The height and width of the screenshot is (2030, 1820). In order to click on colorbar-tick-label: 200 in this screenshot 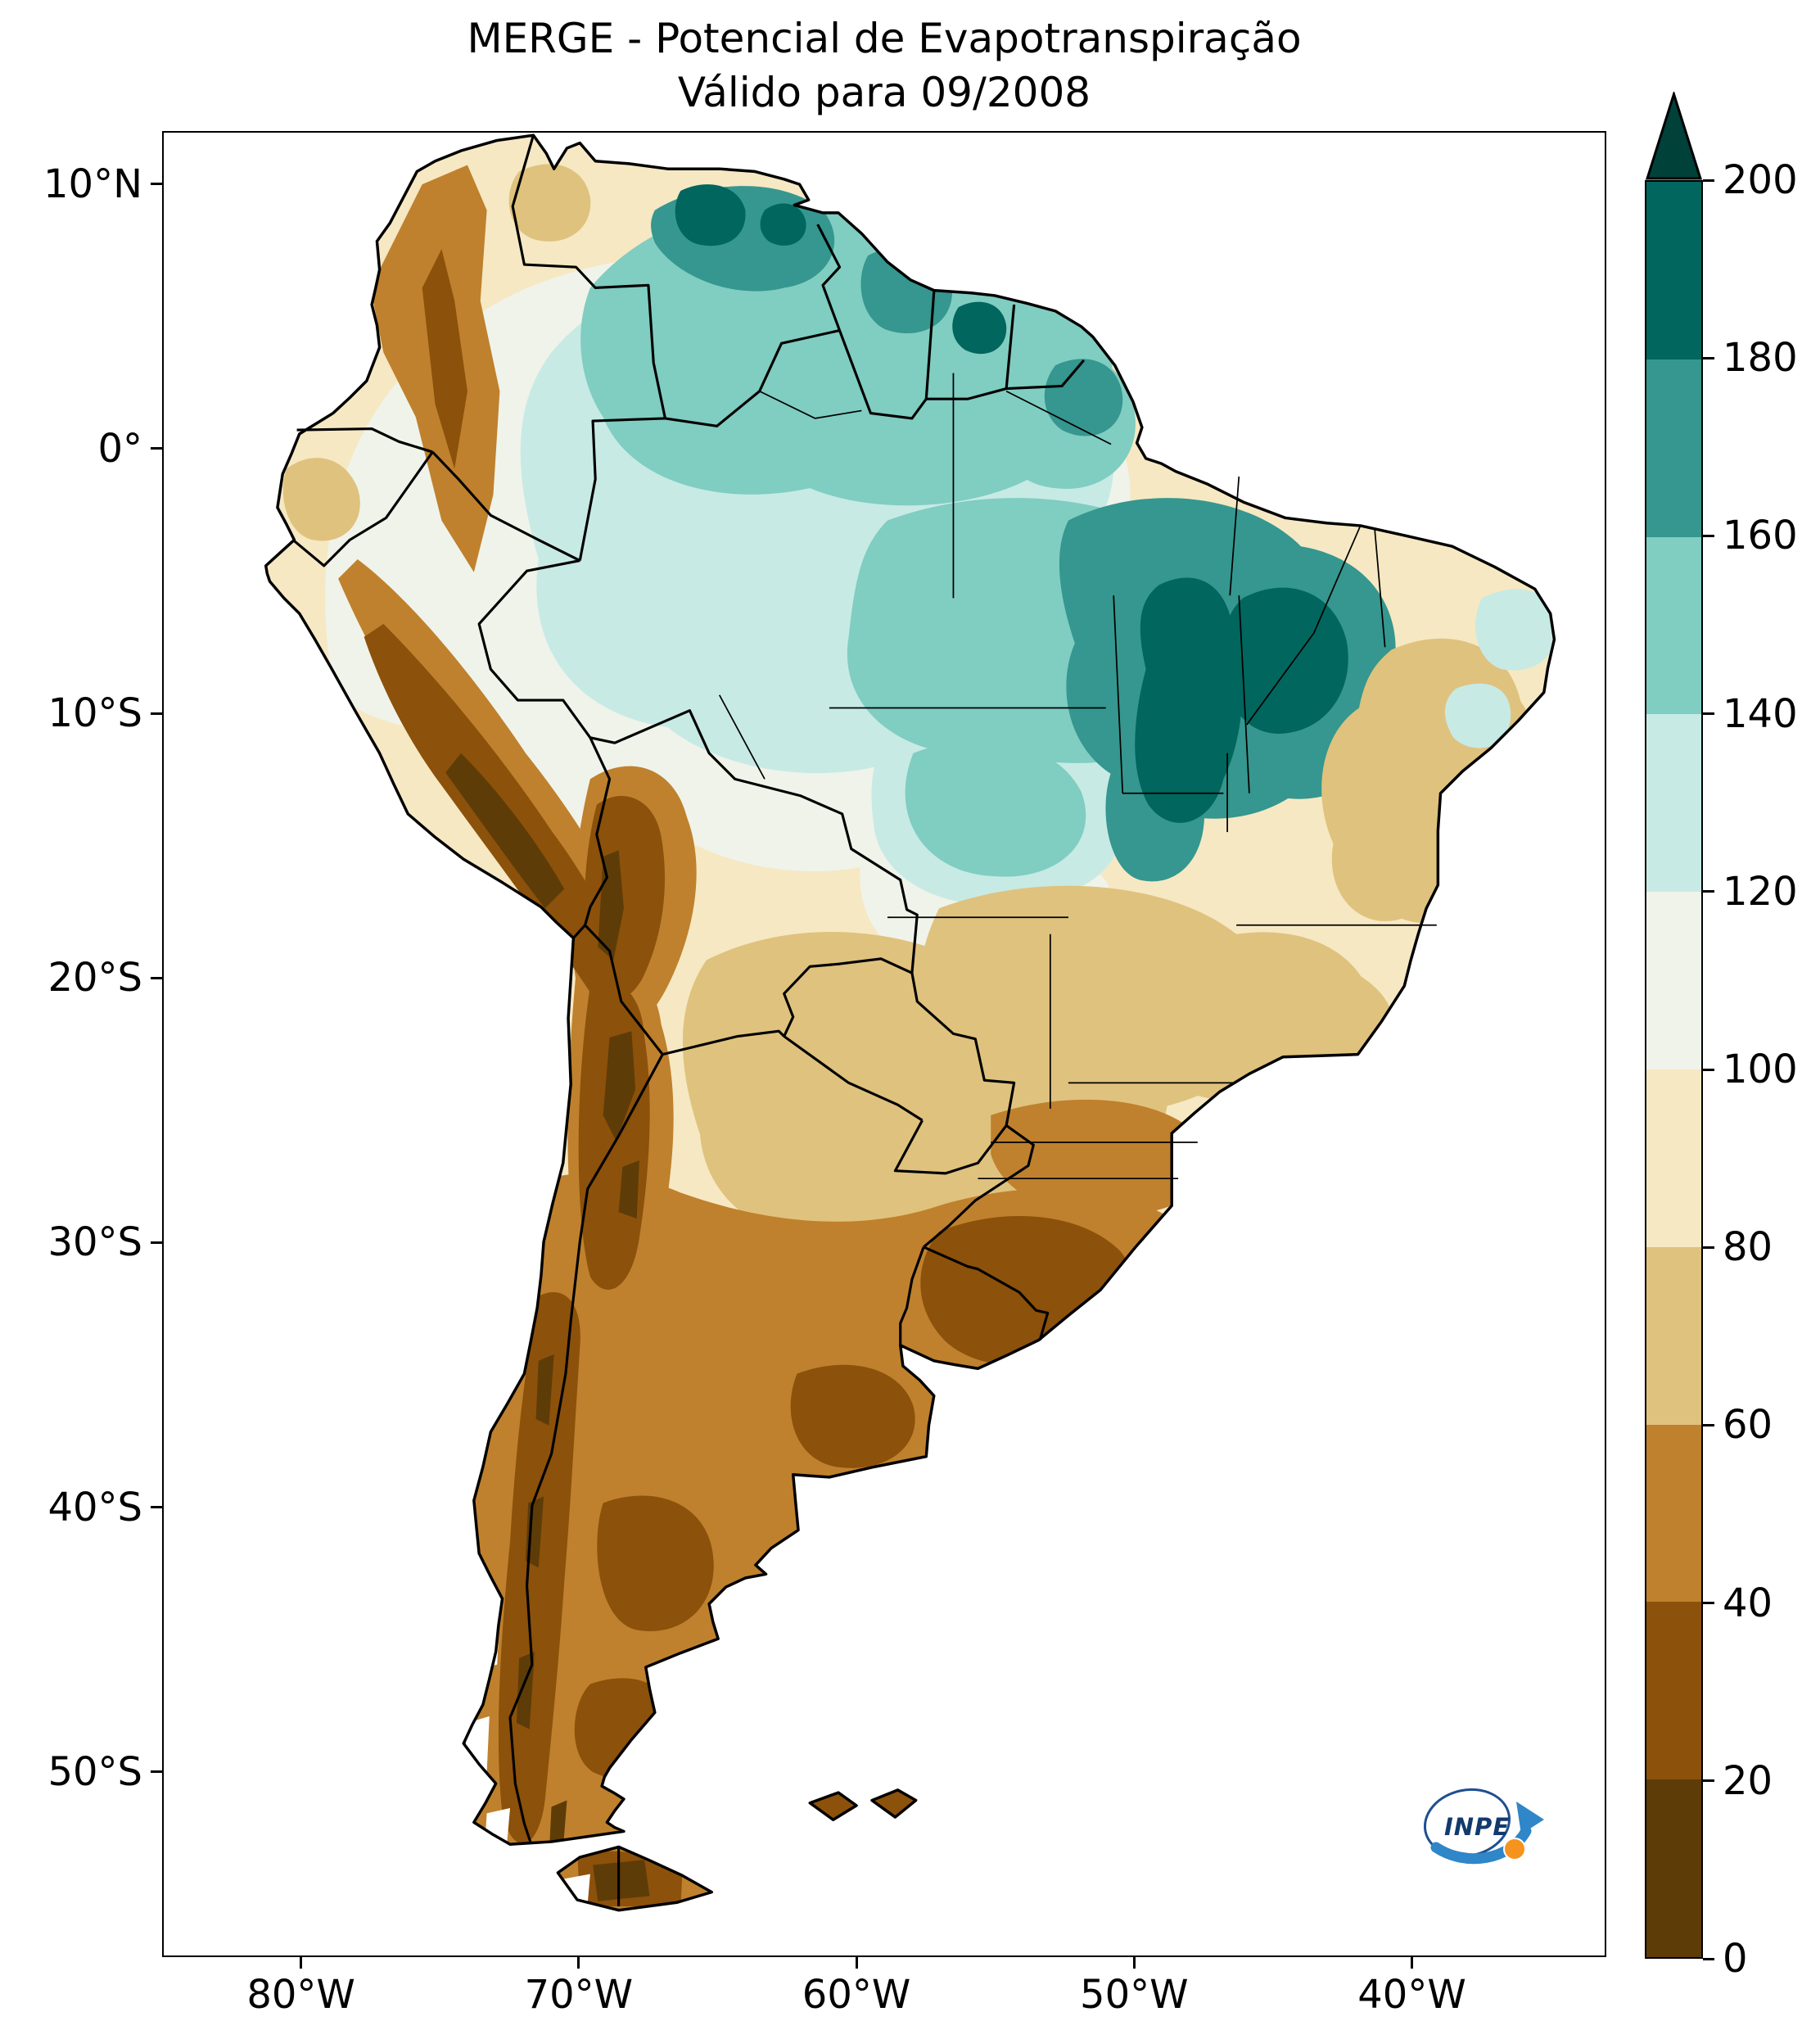, I will do `click(1761, 180)`.